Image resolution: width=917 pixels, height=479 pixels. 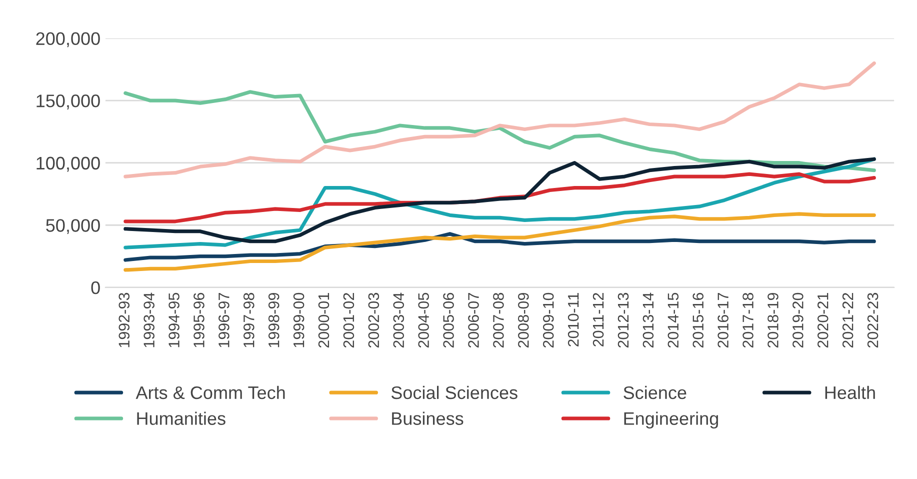 I want to click on x-tick-label: 2020-21, so click(x=822, y=320).